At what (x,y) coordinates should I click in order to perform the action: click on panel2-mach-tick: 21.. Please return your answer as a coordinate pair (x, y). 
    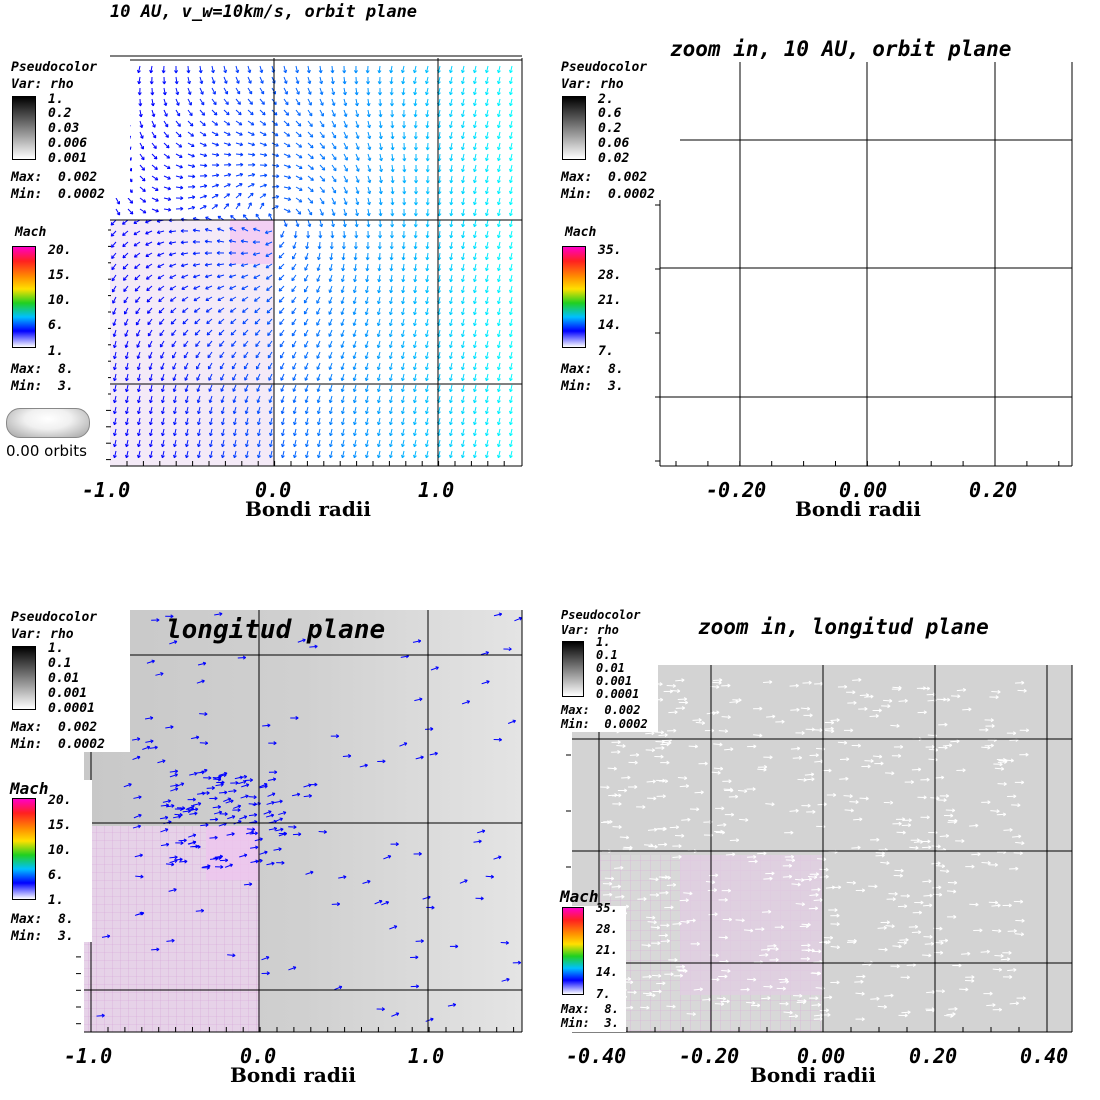
    Looking at the image, I should click on (610, 300).